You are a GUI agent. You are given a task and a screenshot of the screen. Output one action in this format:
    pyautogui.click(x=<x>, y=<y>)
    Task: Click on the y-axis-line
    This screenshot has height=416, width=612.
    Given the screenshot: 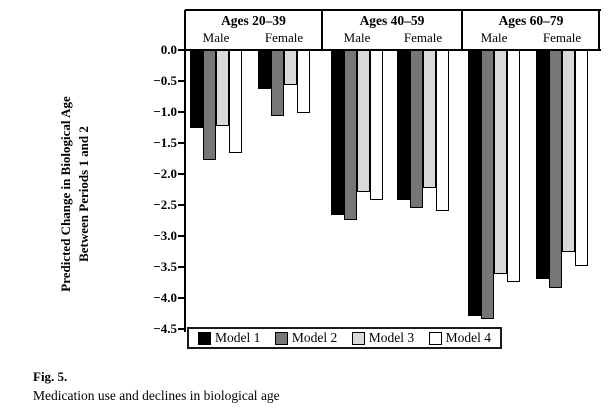 What is the action you would take?
    pyautogui.click(x=185, y=171)
    